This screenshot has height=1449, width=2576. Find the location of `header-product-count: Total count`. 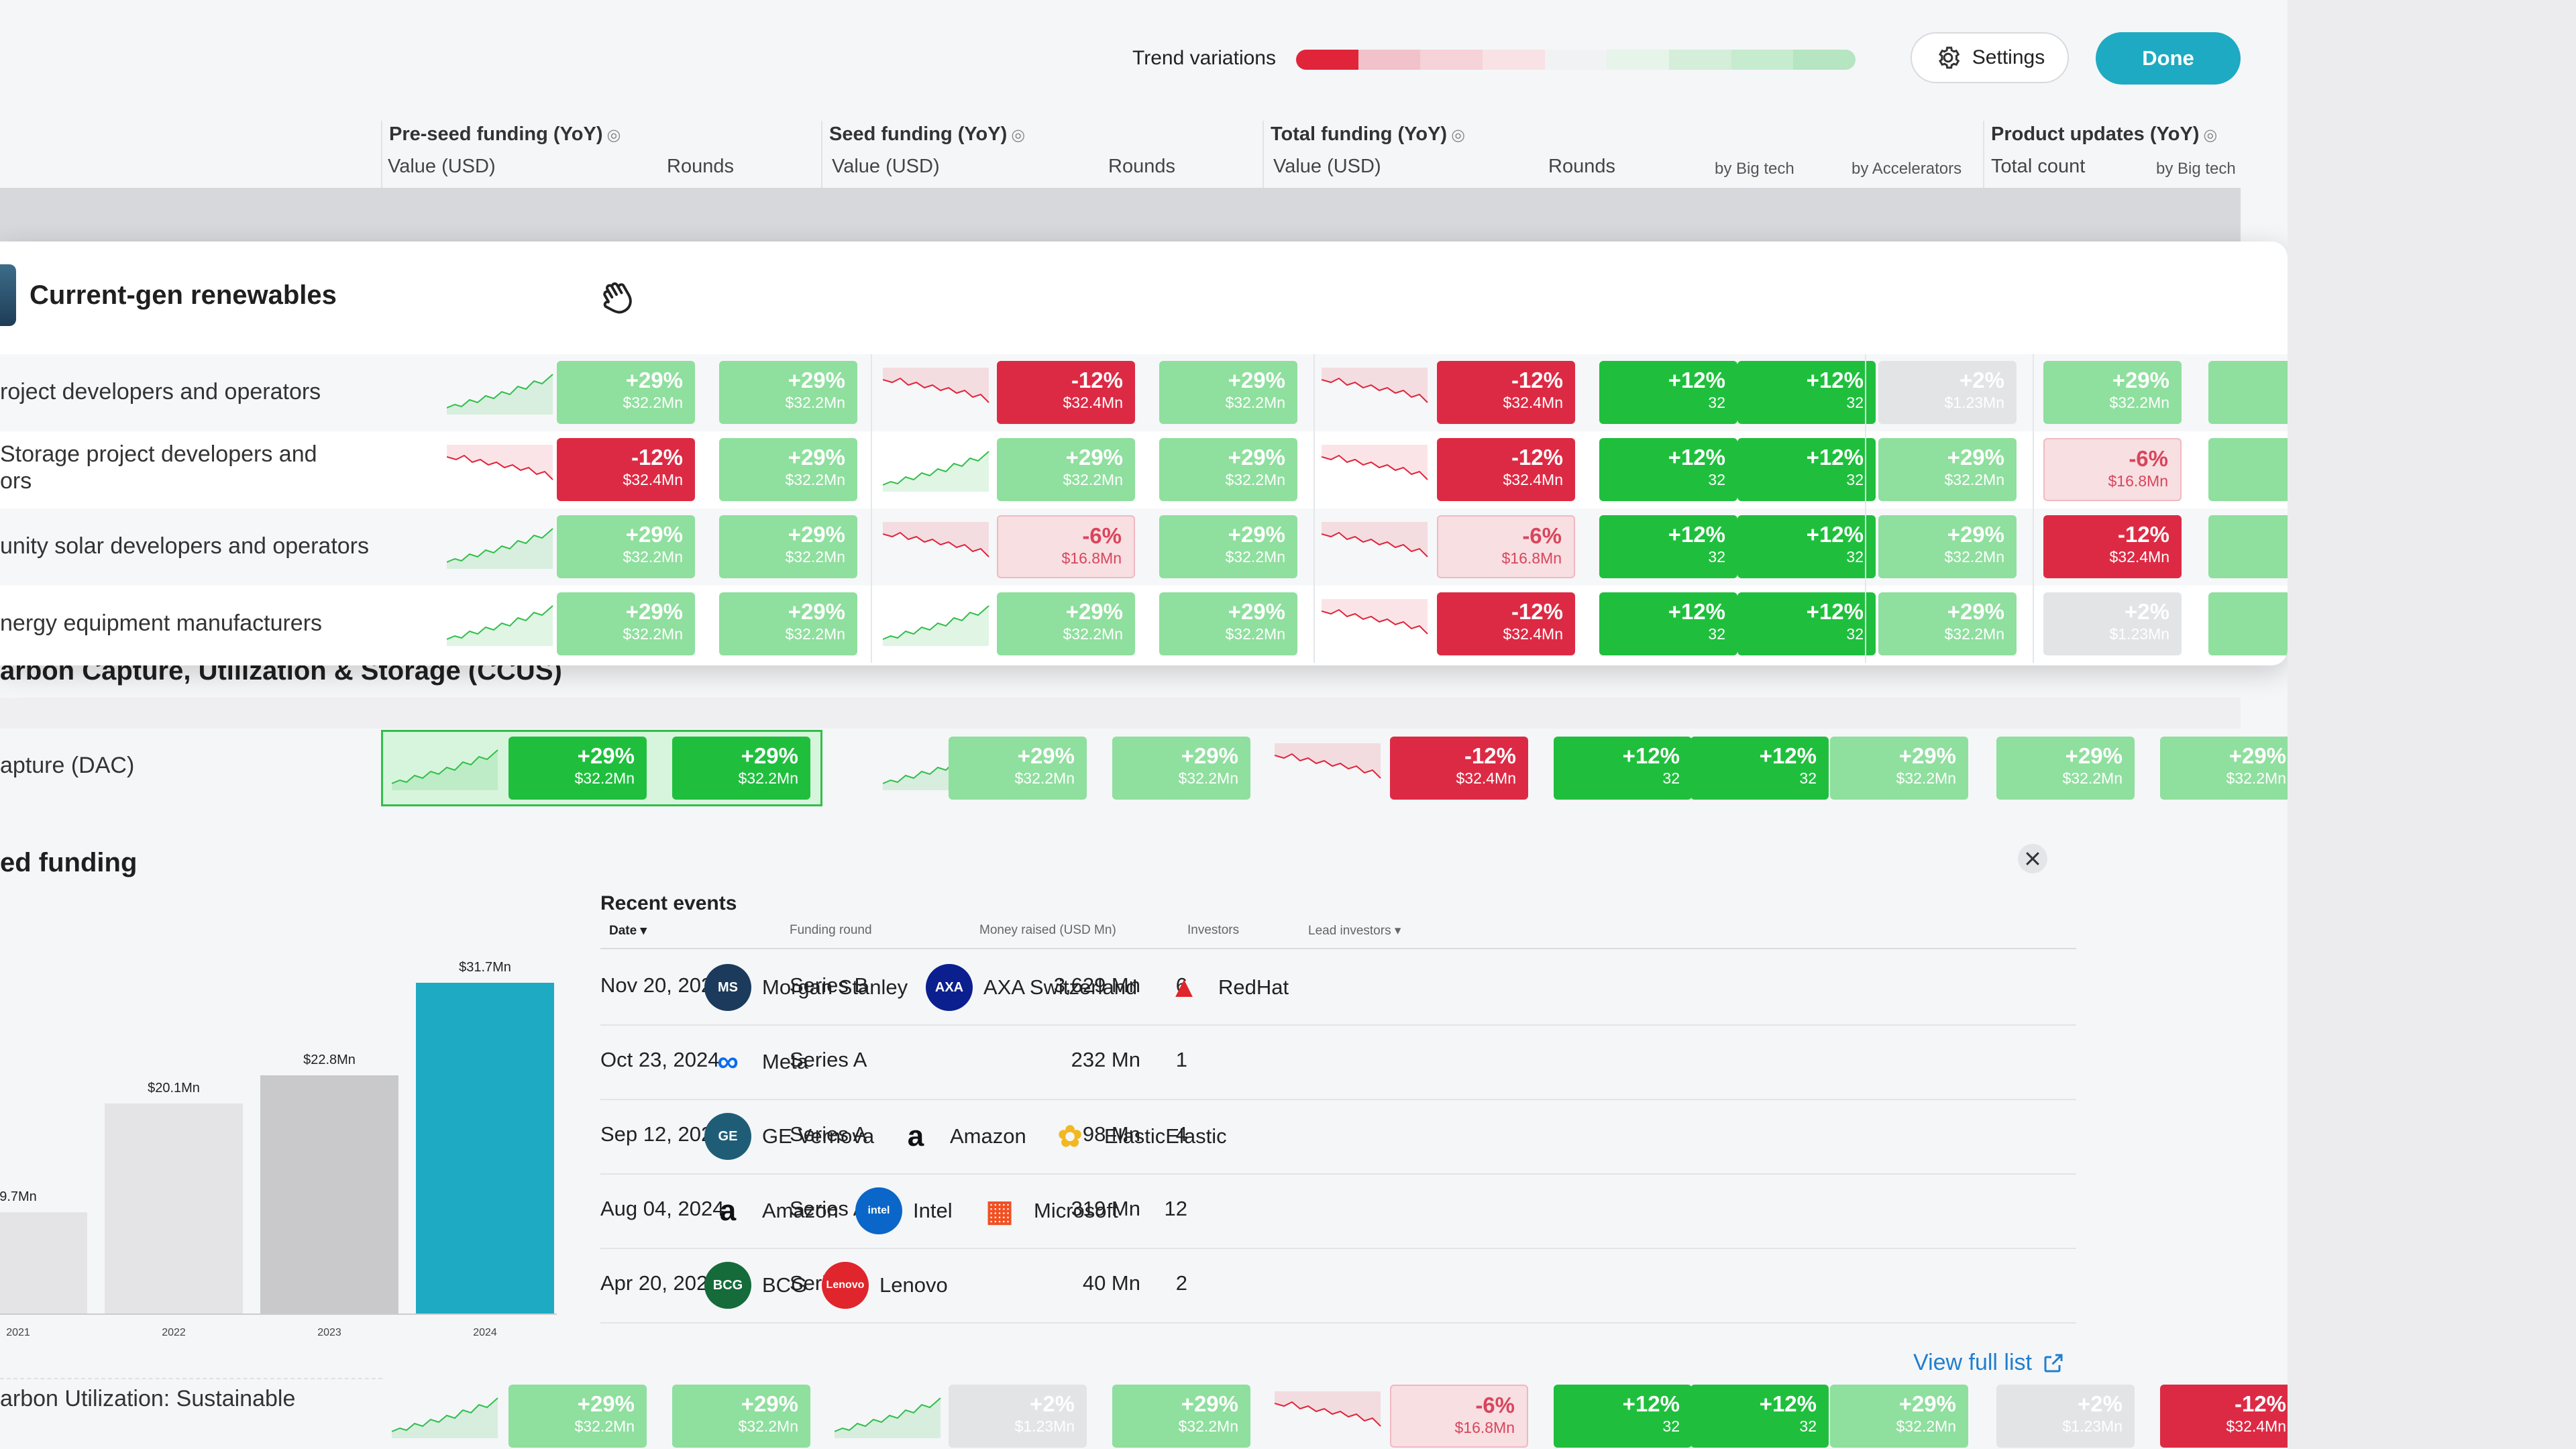

header-product-count: Total count is located at coordinates (2038, 166).